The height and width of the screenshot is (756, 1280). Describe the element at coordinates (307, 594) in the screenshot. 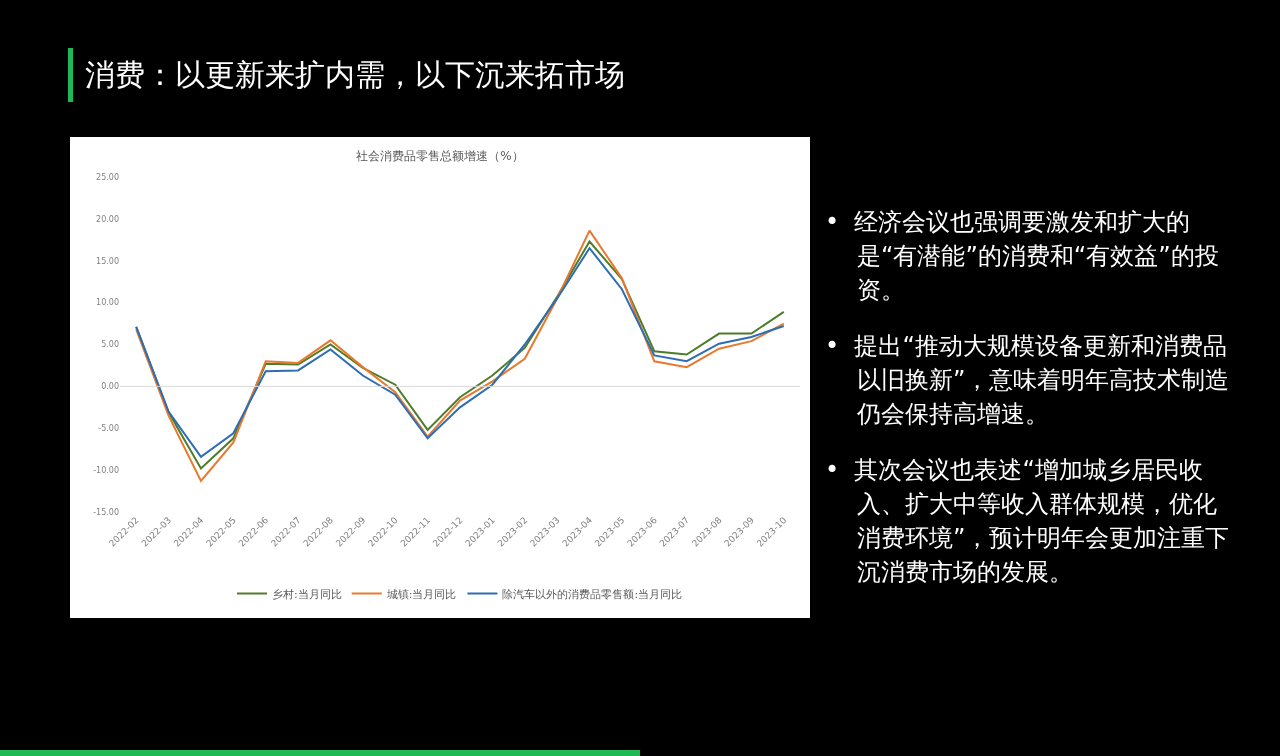

I see `legend-label: 乡村:当月同比` at that location.